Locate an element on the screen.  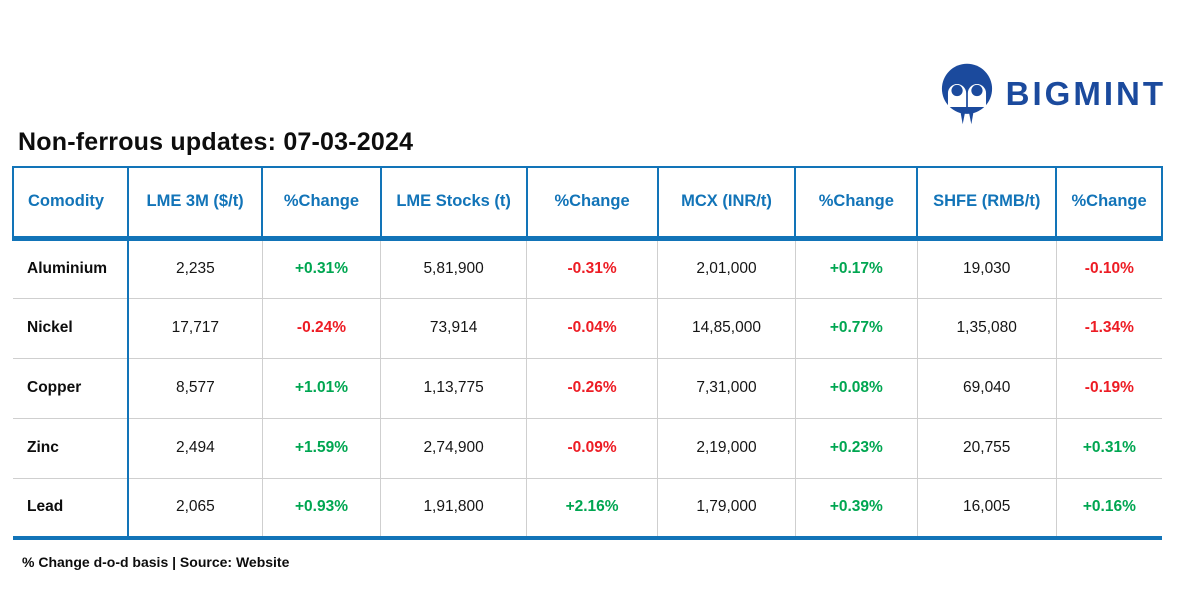
source-footnote: % Change d-o-d basis | Source: Website is located at coordinates (156, 562).